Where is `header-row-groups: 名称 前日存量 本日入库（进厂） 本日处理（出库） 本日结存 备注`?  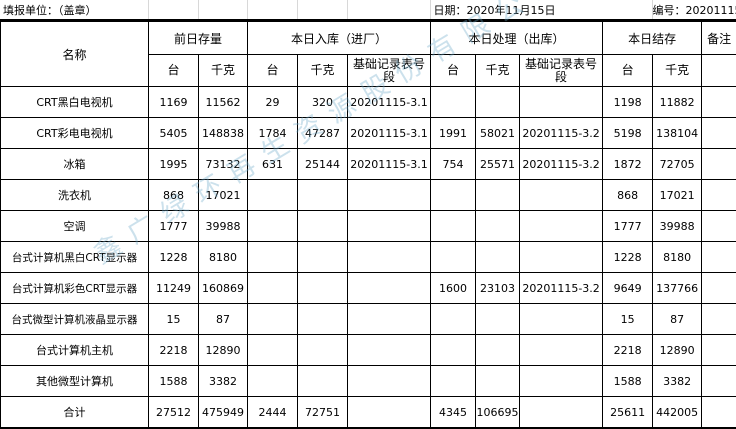
header-row-groups: 名称 前日存量 本日入库（进厂） 本日处理（出库） 本日结存 备注 is located at coordinates (368, 38).